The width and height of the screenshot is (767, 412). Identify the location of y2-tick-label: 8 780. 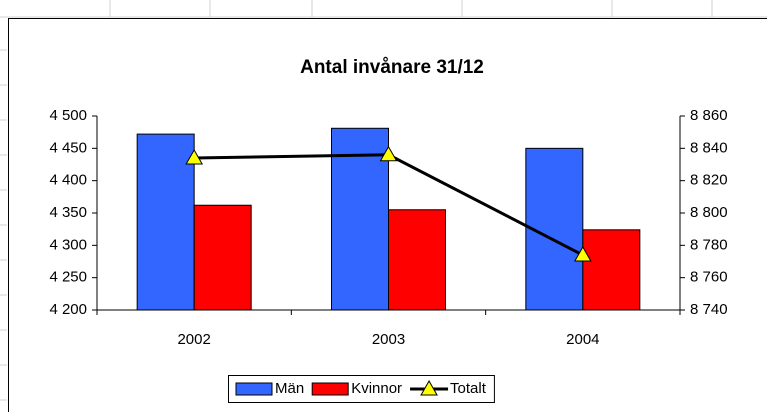
(709, 244).